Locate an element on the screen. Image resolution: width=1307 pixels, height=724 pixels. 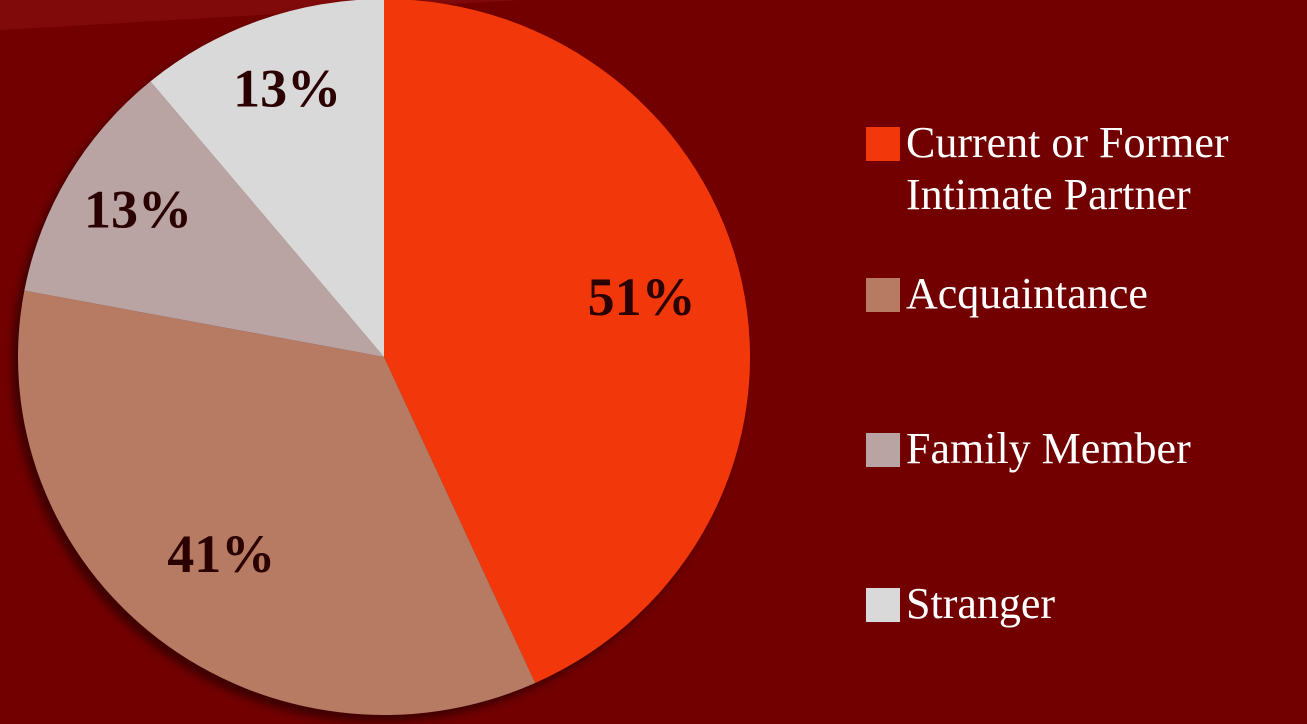
legend-label: Stranger is located at coordinates (981, 603).